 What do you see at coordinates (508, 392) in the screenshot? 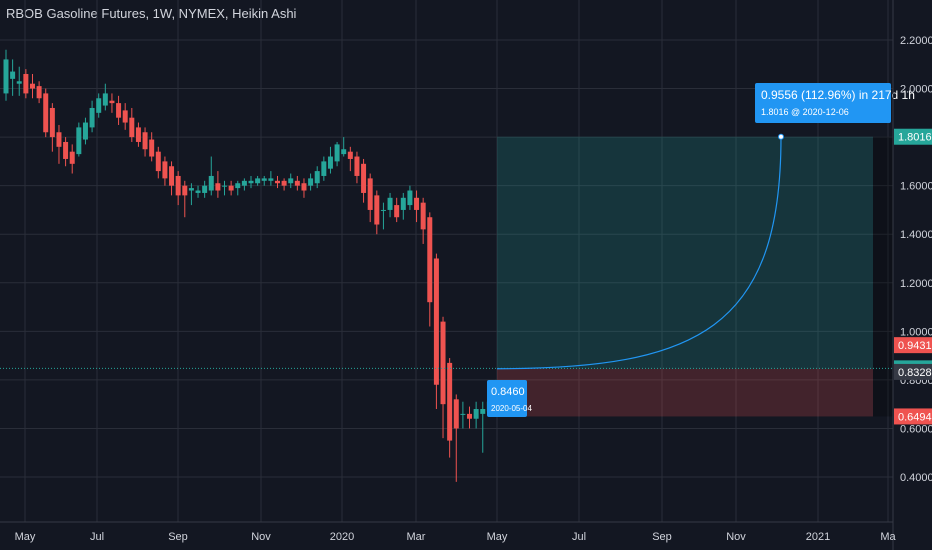
I see `entry-annotation-line1: 0.8460` at bounding box center [508, 392].